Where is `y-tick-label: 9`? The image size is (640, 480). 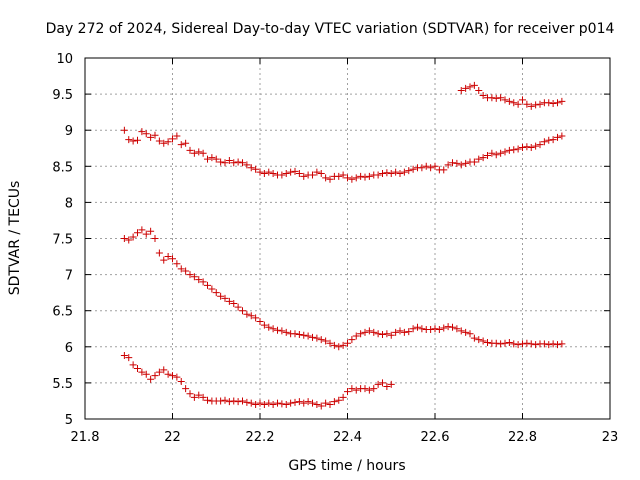
y-tick-label: 9 is located at coordinates (69, 131).